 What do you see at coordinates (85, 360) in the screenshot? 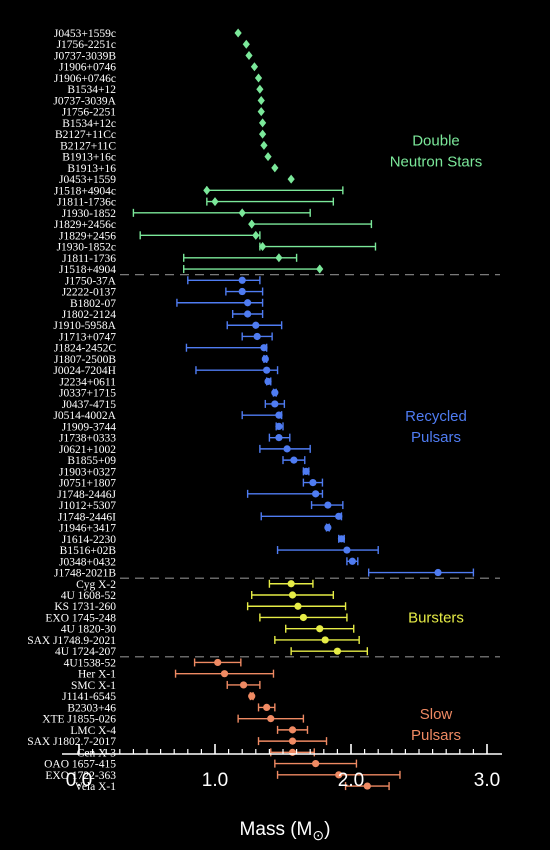
I see `source-label: J1807-2500B` at bounding box center [85, 360].